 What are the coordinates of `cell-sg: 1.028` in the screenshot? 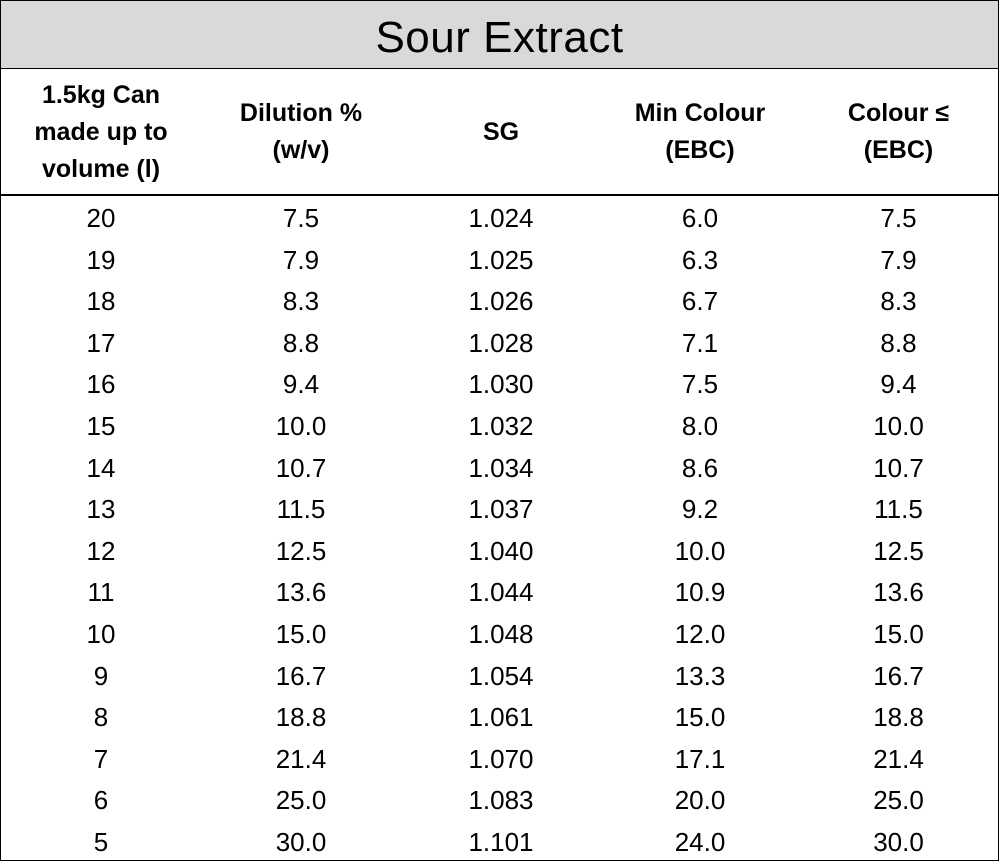 It's located at (501, 342).